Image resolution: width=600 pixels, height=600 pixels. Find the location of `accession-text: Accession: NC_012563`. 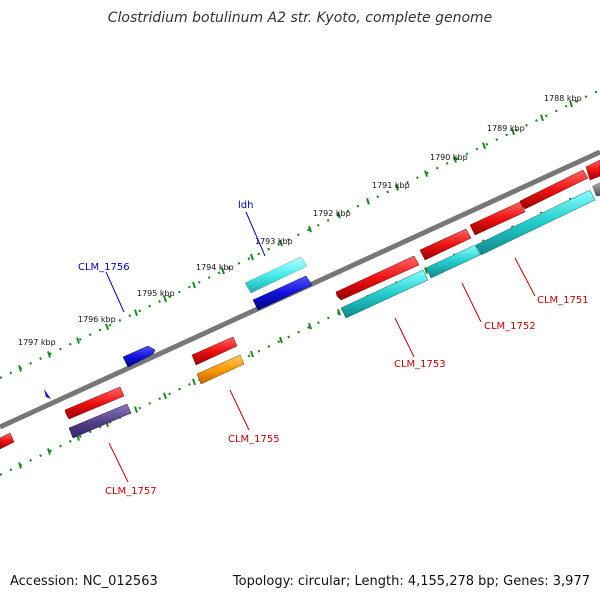

accession-text: Accession: NC_012563 is located at coordinates (84, 581).